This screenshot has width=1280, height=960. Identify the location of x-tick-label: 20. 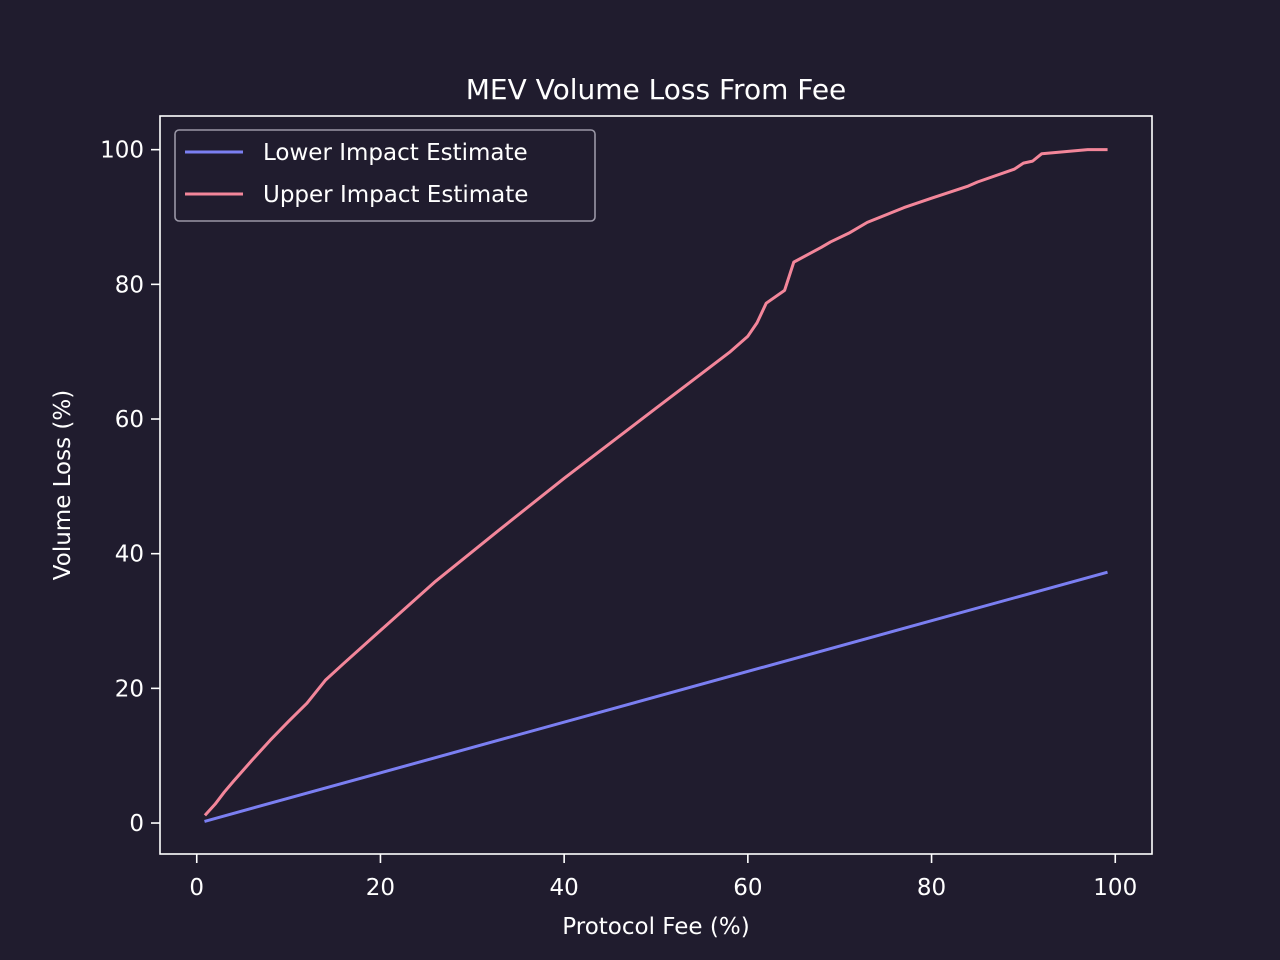
(380, 888).